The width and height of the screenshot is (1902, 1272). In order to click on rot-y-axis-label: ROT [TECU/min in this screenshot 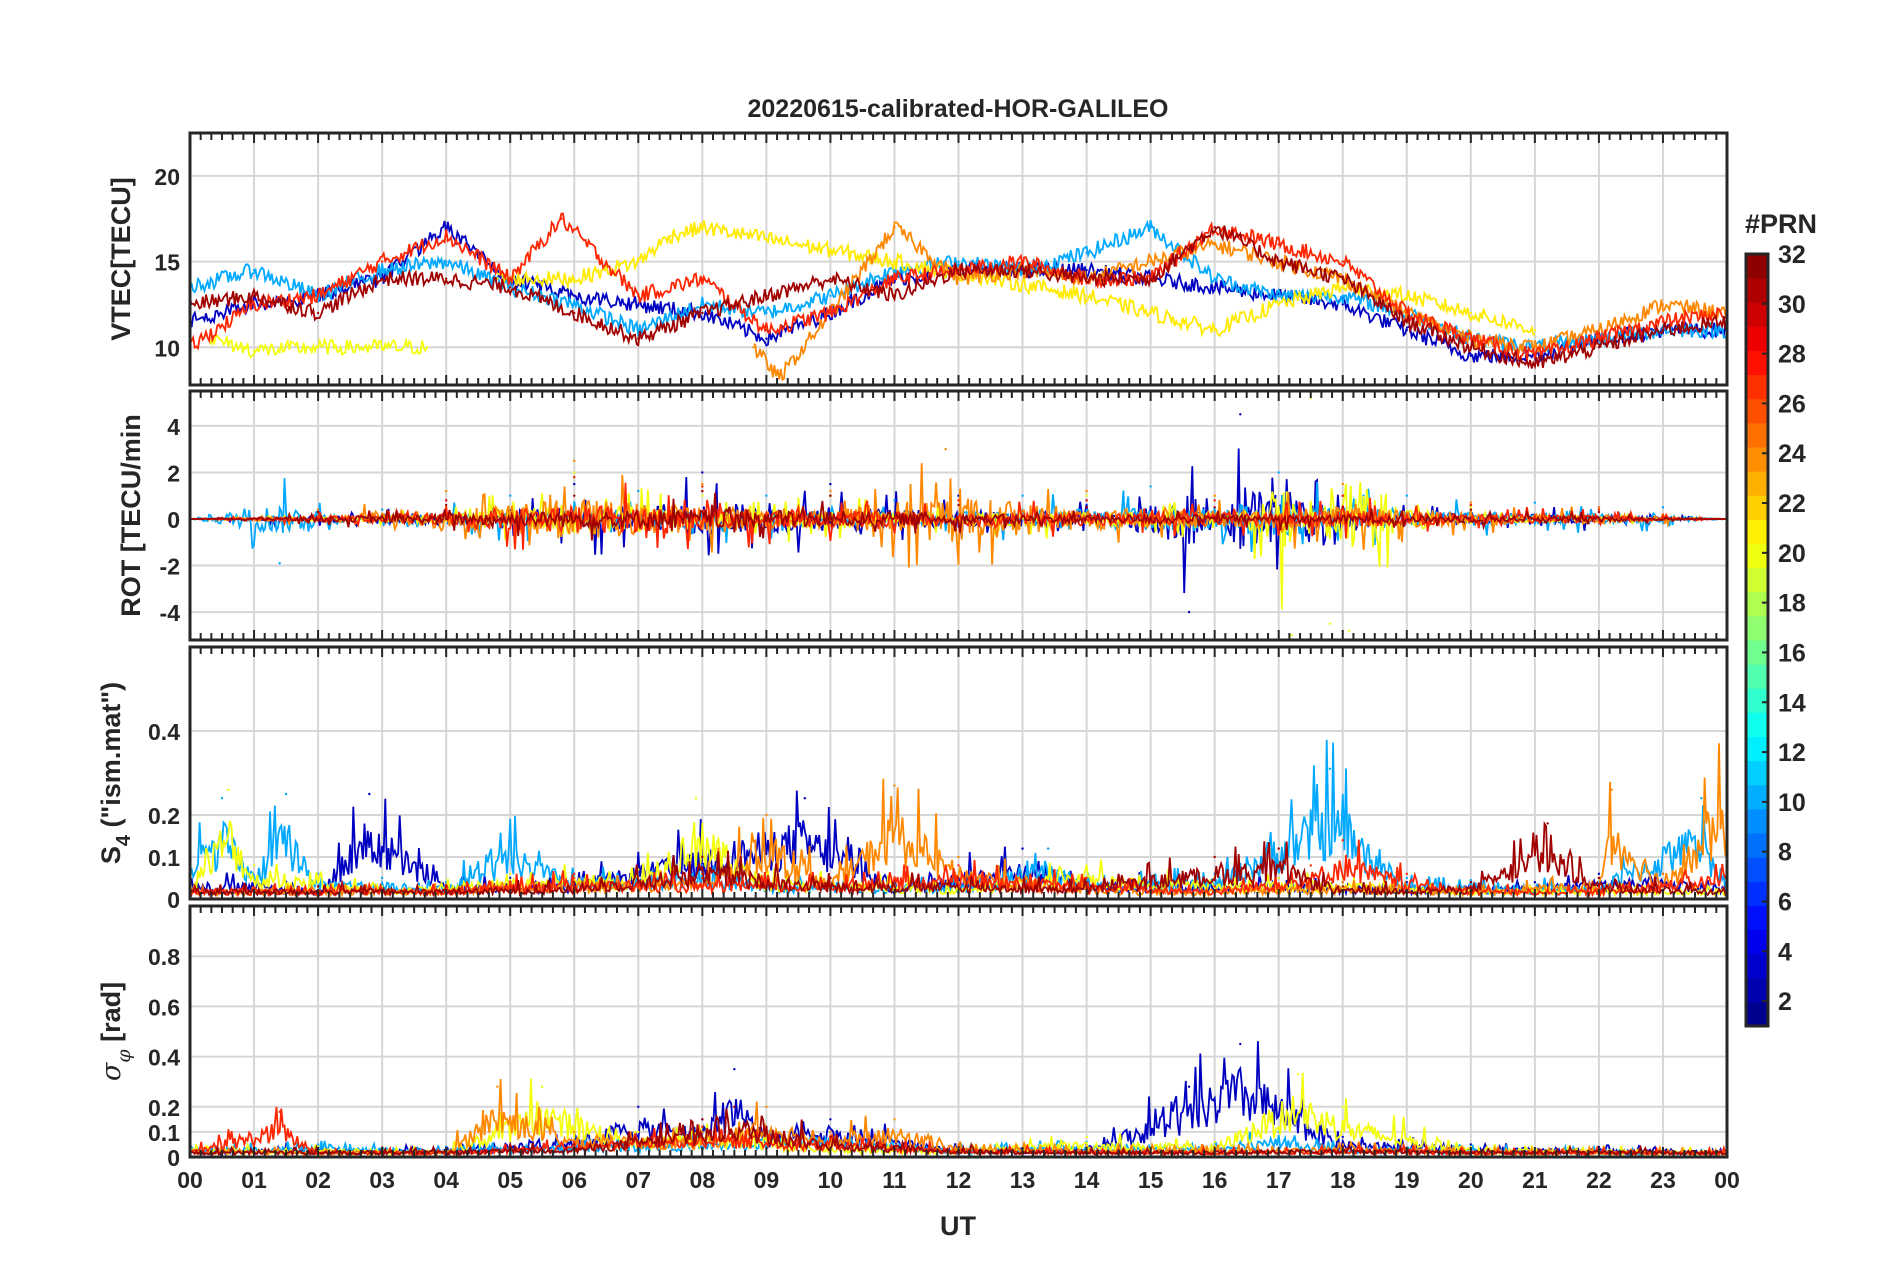, I will do `click(131, 515)`.